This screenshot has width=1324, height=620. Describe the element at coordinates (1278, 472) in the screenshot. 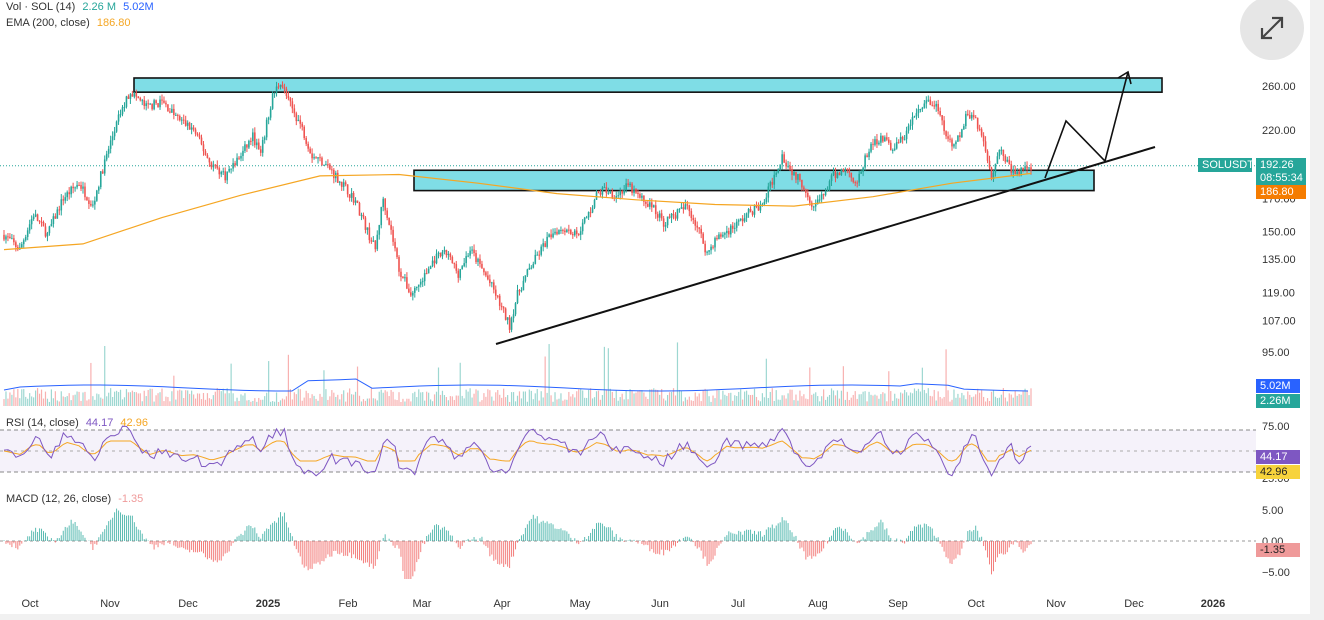

I see `rsi-ma-tag: 42.96` at that location.